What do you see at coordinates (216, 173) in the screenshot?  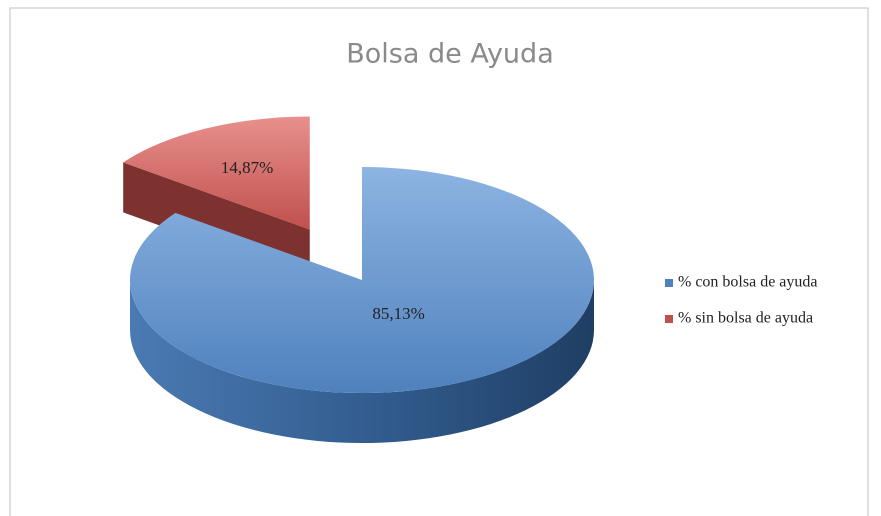 I see `slice` at bounding box center [216, 173].